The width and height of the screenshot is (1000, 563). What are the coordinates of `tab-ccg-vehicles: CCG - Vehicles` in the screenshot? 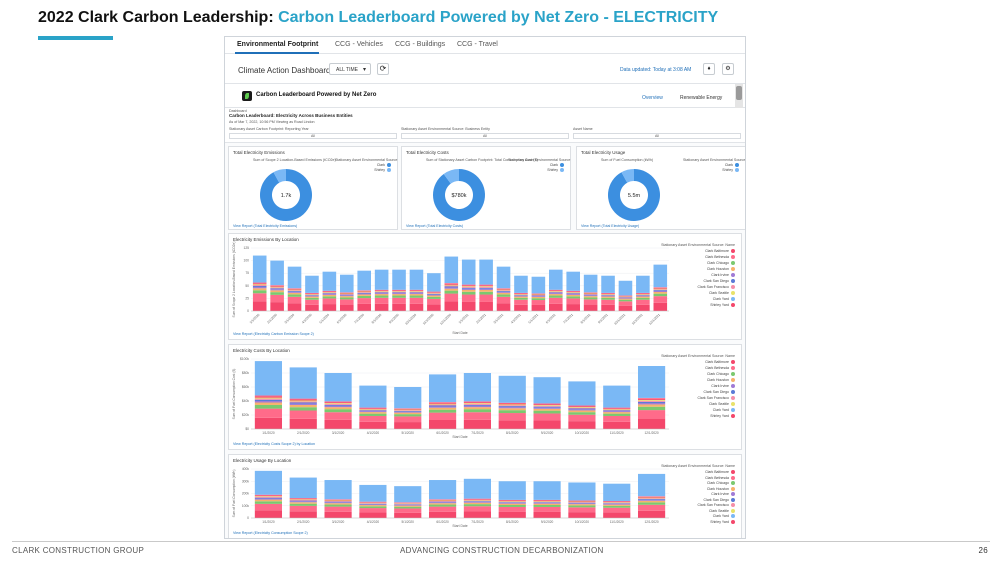 It's located at (359, 44).